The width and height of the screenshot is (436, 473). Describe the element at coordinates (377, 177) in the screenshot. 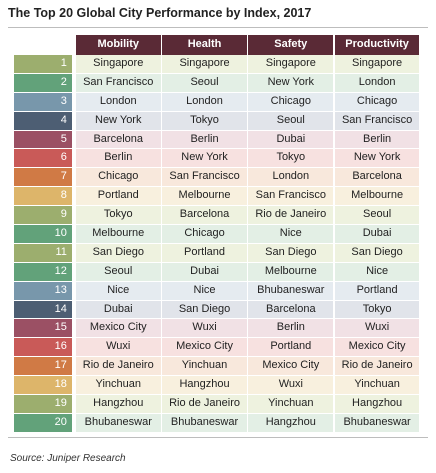

I see `city-cell-productivity: Barcelona` at that location.